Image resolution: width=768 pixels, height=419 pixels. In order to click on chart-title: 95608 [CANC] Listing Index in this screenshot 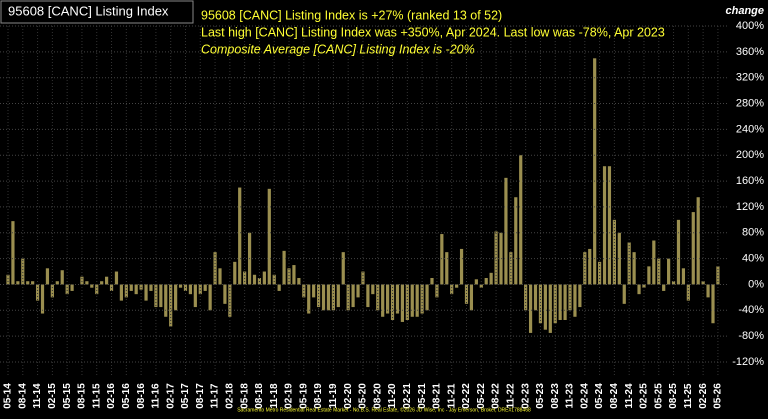, I will do `click(88, 10)`.